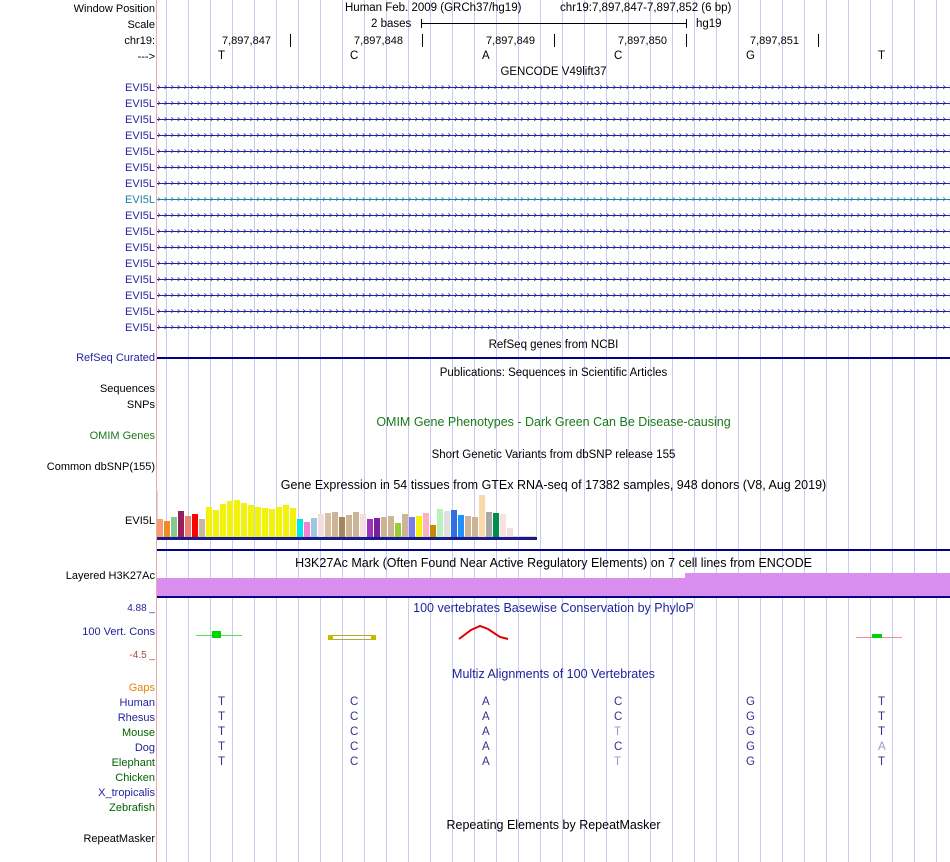 This screenshot has height=862, width=950. I want to click on layered-h3k27ac-label: Layered H3K27Ac, so click(110, 576).